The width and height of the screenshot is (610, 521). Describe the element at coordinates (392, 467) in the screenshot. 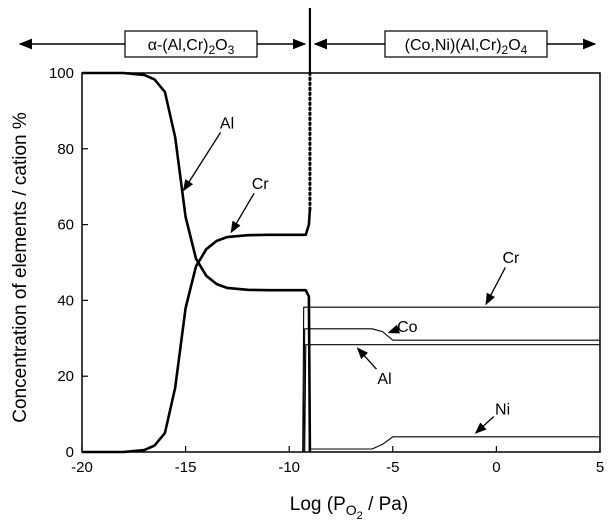

I see `x-tick-label: -5` at that location.